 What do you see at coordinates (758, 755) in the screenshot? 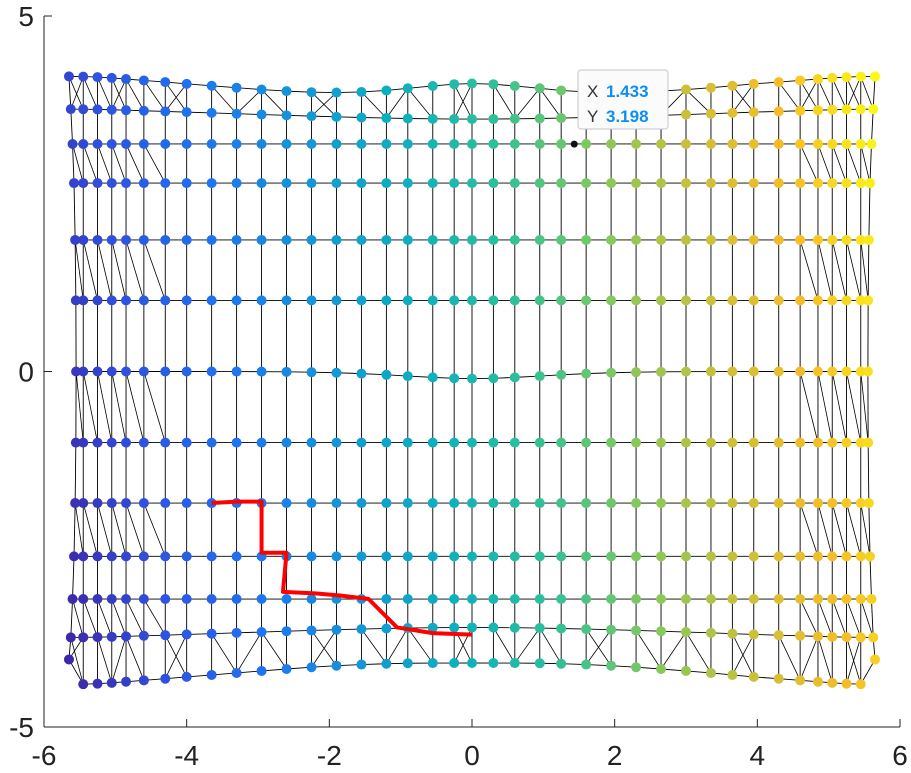
I see `x-tick-label: 4` at bounding box center [758, 755].